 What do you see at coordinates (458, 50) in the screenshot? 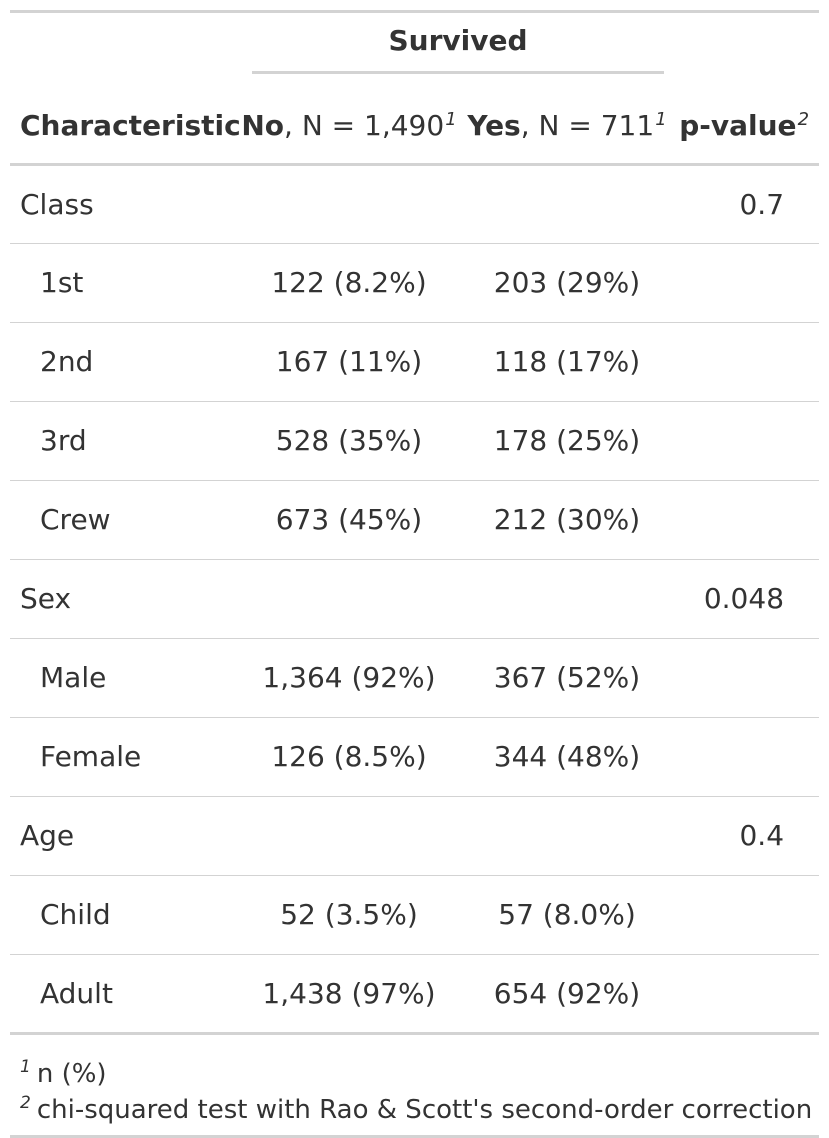
I see `spanner-label: Survived` at bounding box center [458, 50].